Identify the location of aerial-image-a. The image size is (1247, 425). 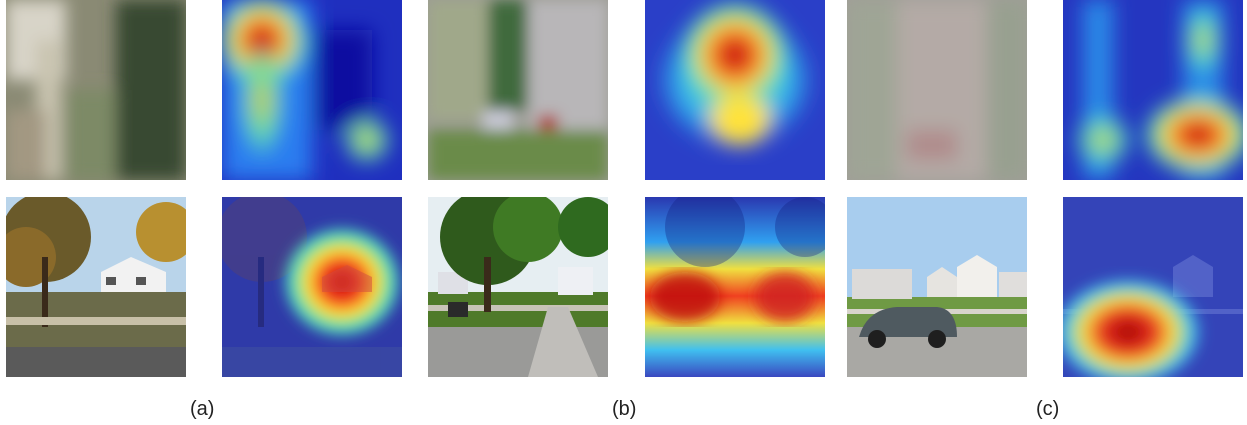
(96, 90).